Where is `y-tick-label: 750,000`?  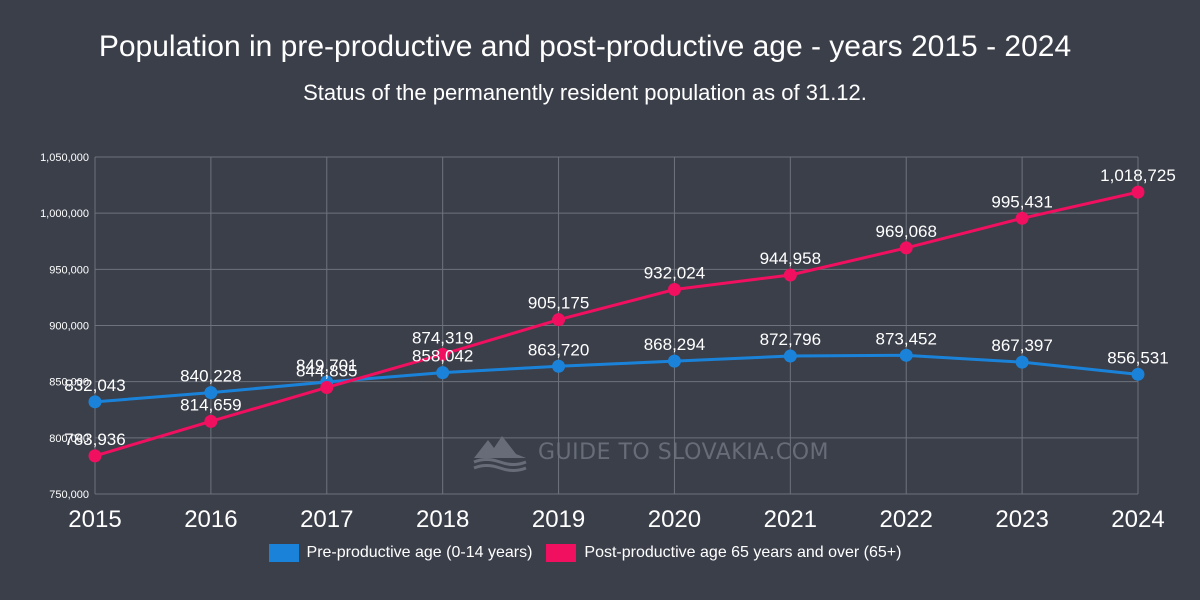
y-tick-label: 750,000 is located at coordinates (69, 495).